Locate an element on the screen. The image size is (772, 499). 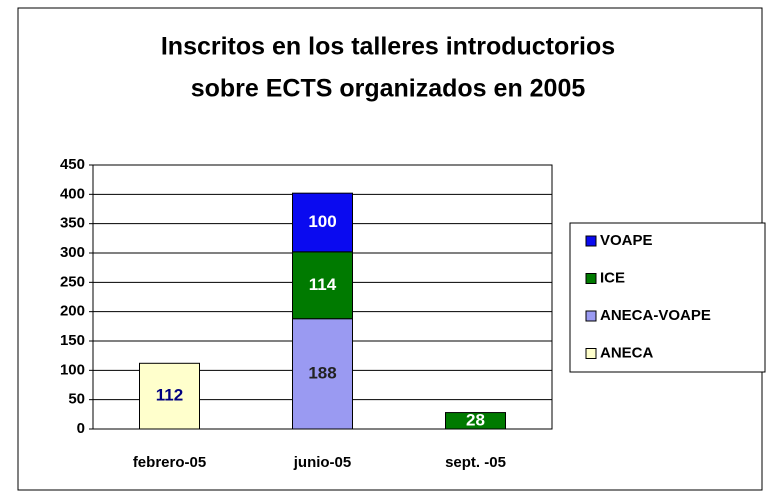
data-label: 188 is located at coordinates (322, 372).